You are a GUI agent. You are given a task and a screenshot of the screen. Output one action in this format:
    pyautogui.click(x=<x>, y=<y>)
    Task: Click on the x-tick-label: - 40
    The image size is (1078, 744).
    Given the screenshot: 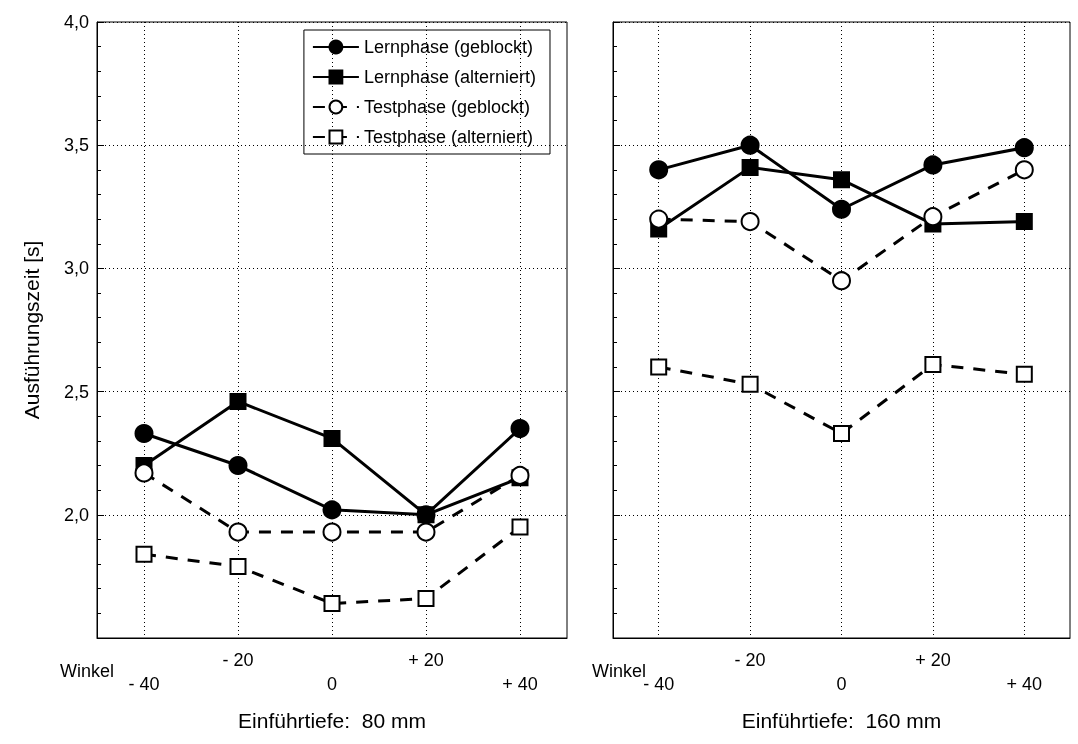 What is the action you would take?
    pyautogui.click(x=144, y=684)
    